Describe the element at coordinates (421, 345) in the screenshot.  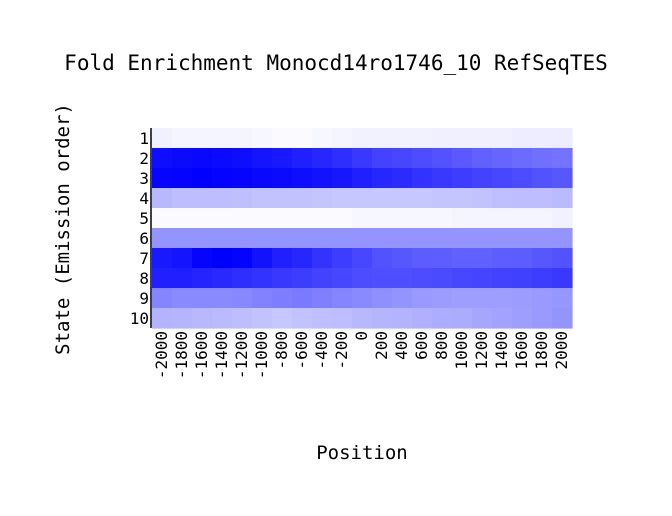
I see `x-tick-label: 600` at that location.